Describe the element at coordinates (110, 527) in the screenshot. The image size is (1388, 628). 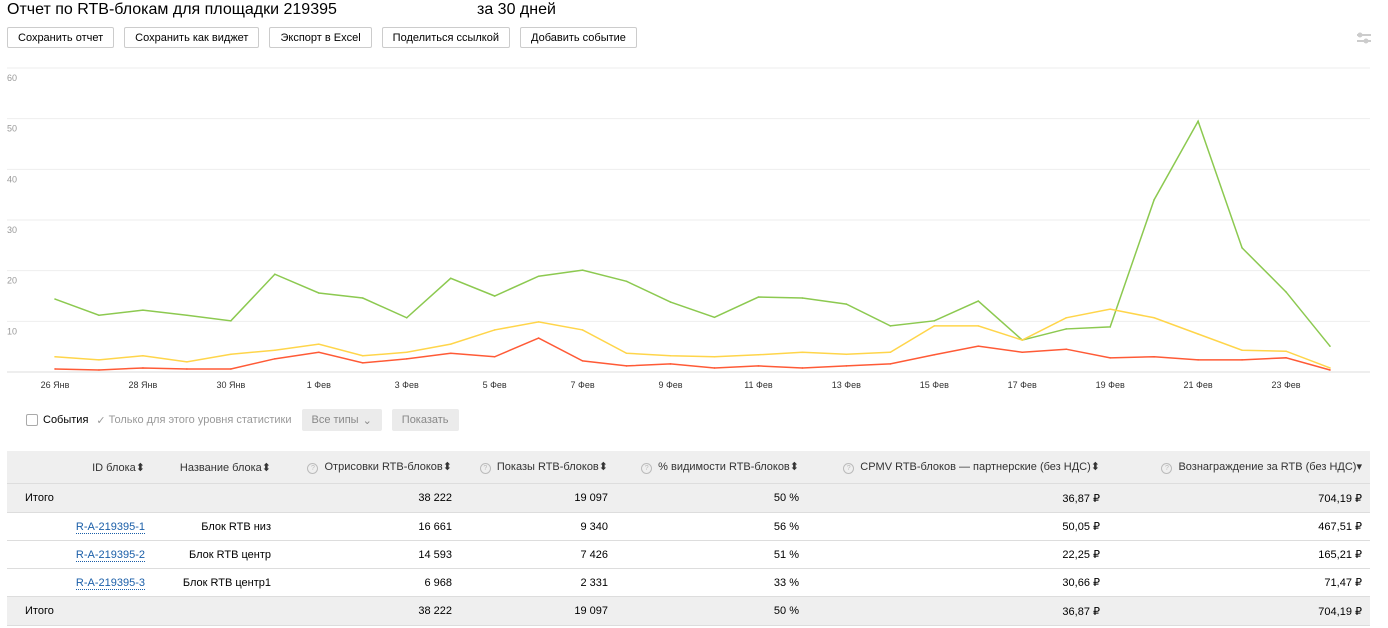
I see `block-id-link: R-A-219395-1` at that location.